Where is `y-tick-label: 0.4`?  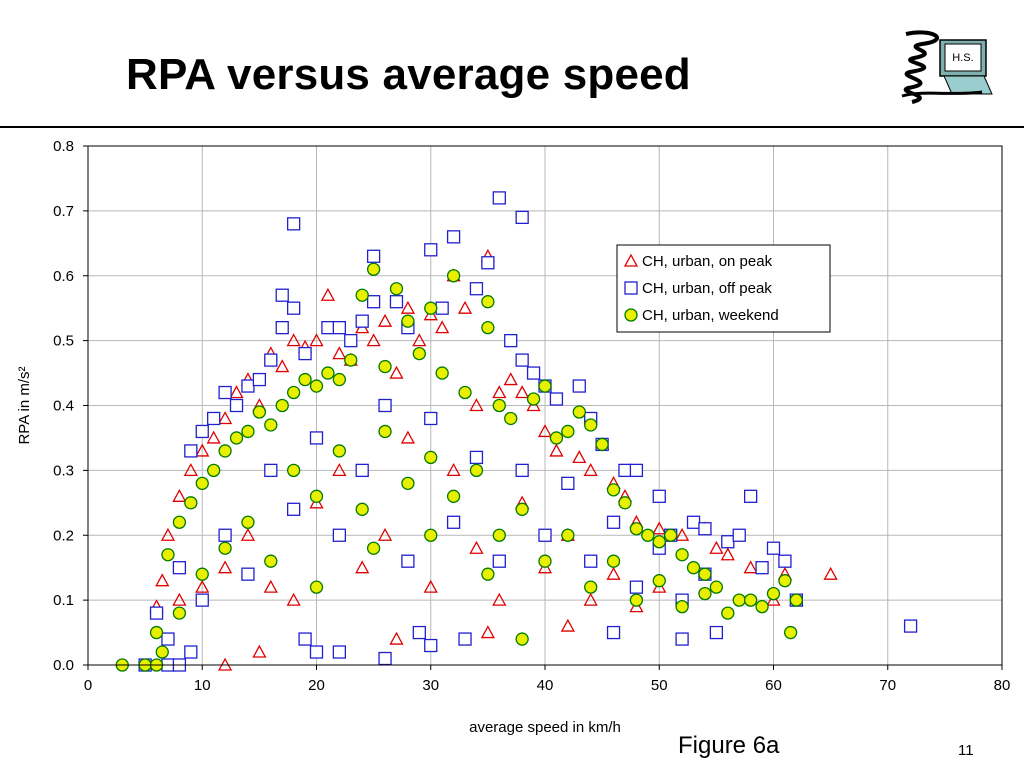
y-tick-label: 0.4 is located at coordinates (63, 406).